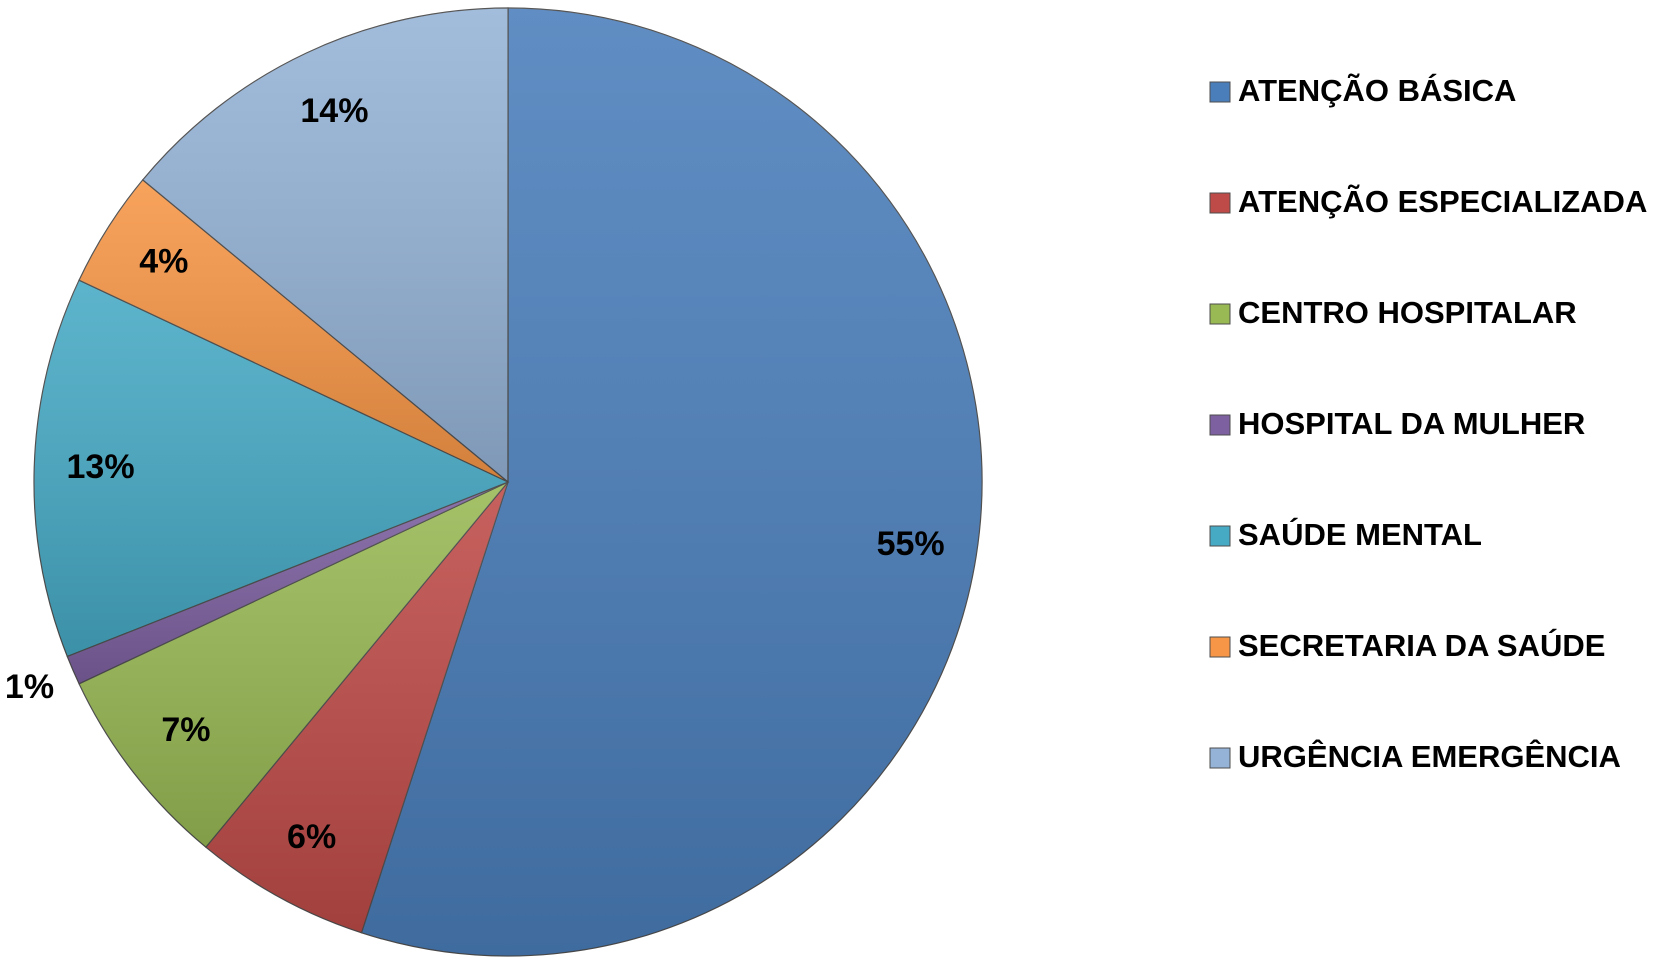  Describe the element at coordinates (1429, 756) in the screenshot. I see `legend-label: URGÊNCIA EMERGÊNCIA` at that location.